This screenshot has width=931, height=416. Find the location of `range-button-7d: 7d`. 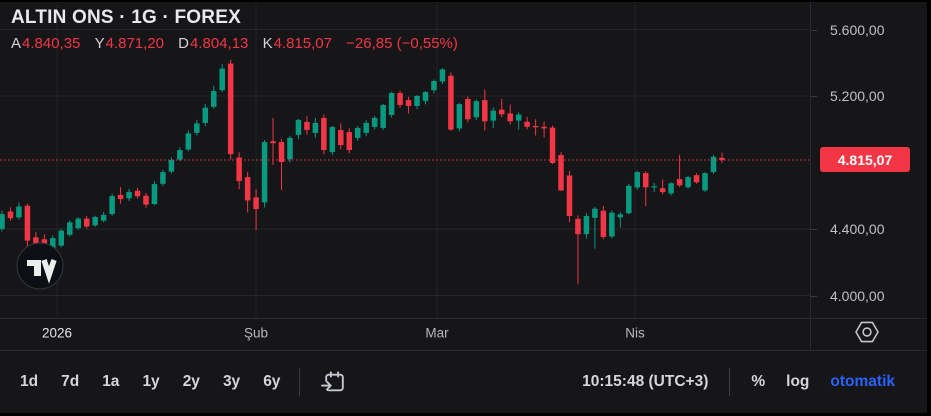

range-button-7d: 7d is located at coordinates (70, 382).